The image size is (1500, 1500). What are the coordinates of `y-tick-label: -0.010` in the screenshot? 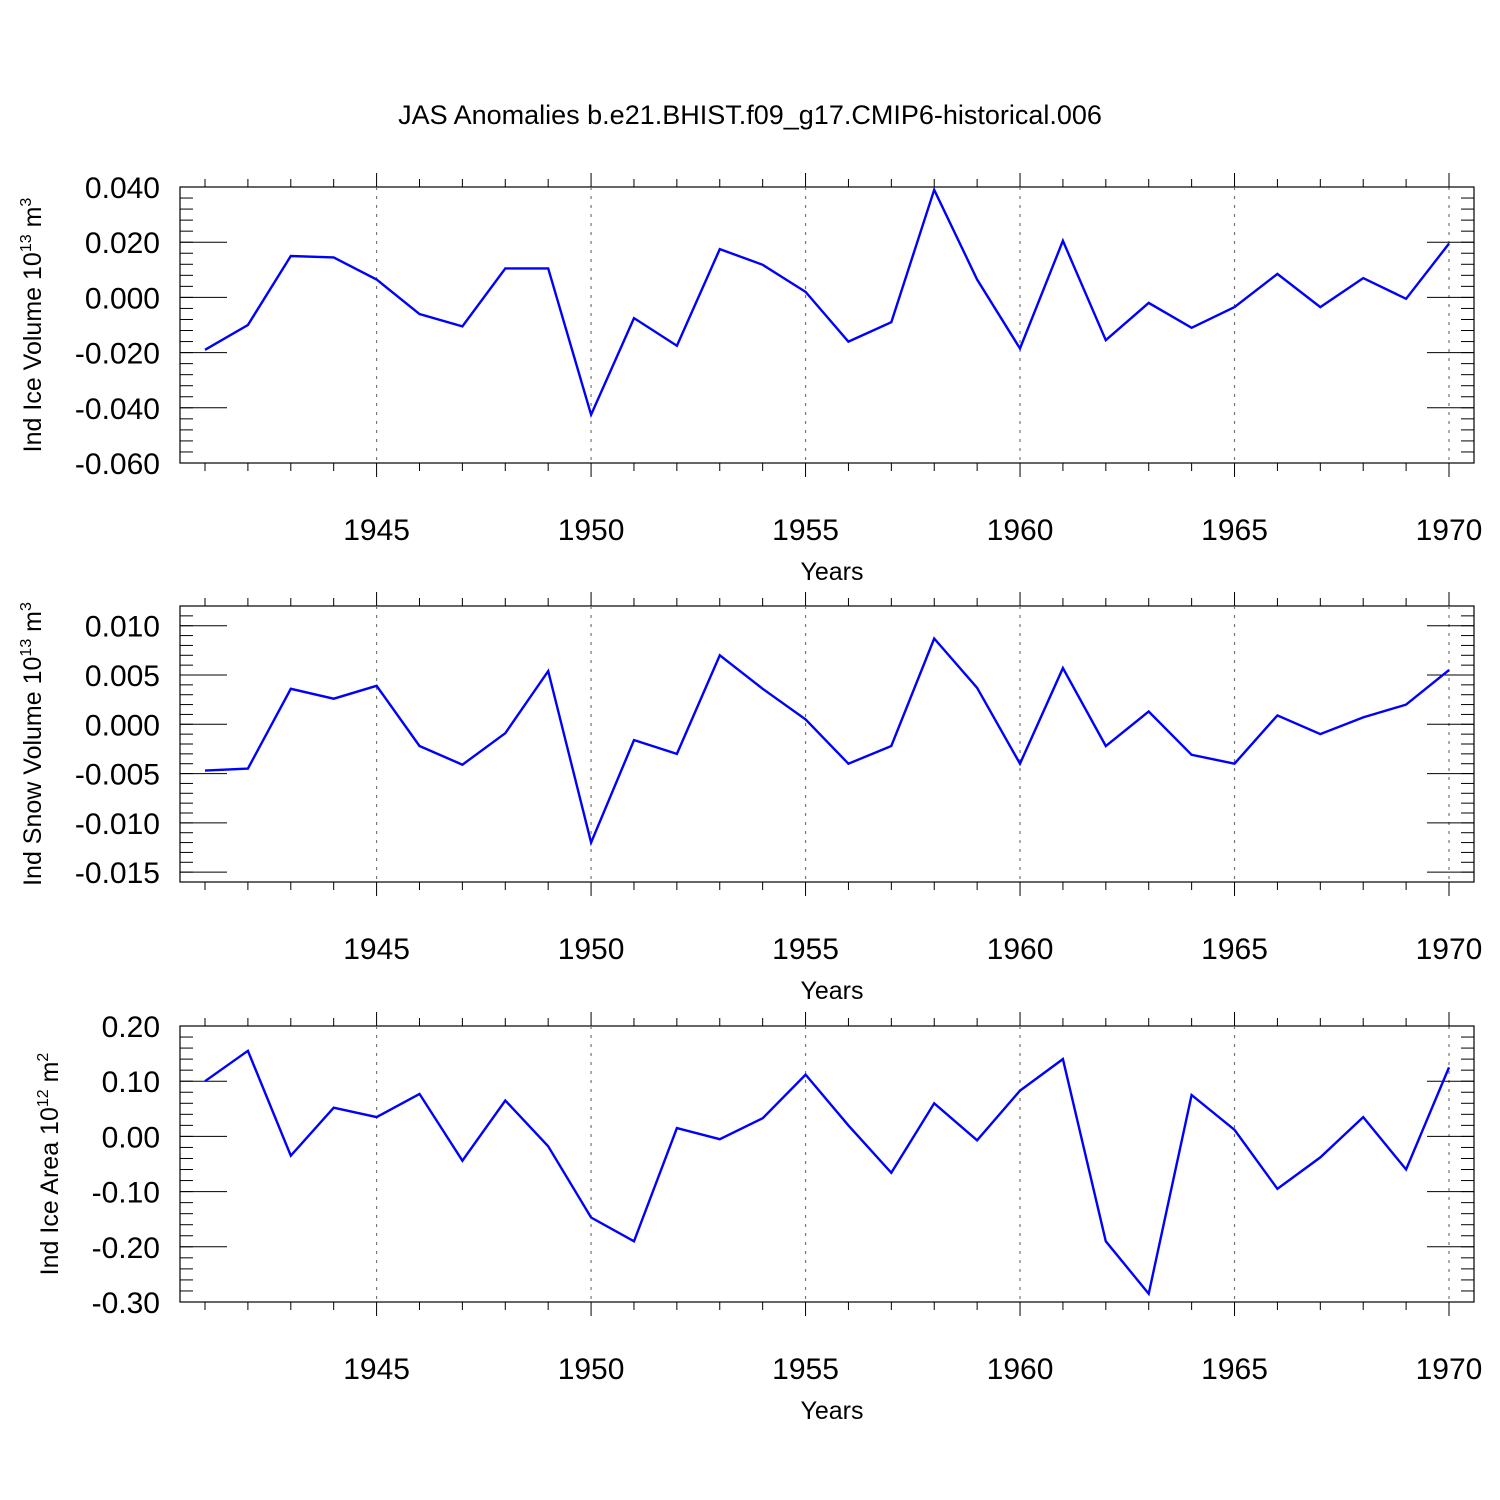 It's located at (117, 824).